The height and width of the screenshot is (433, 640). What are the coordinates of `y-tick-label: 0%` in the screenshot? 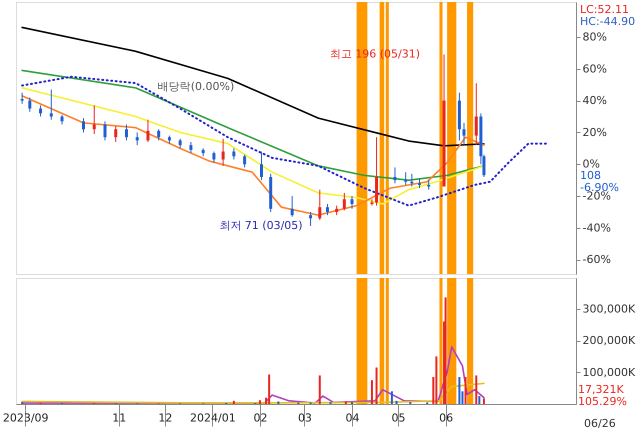 It's located at (591, 164).